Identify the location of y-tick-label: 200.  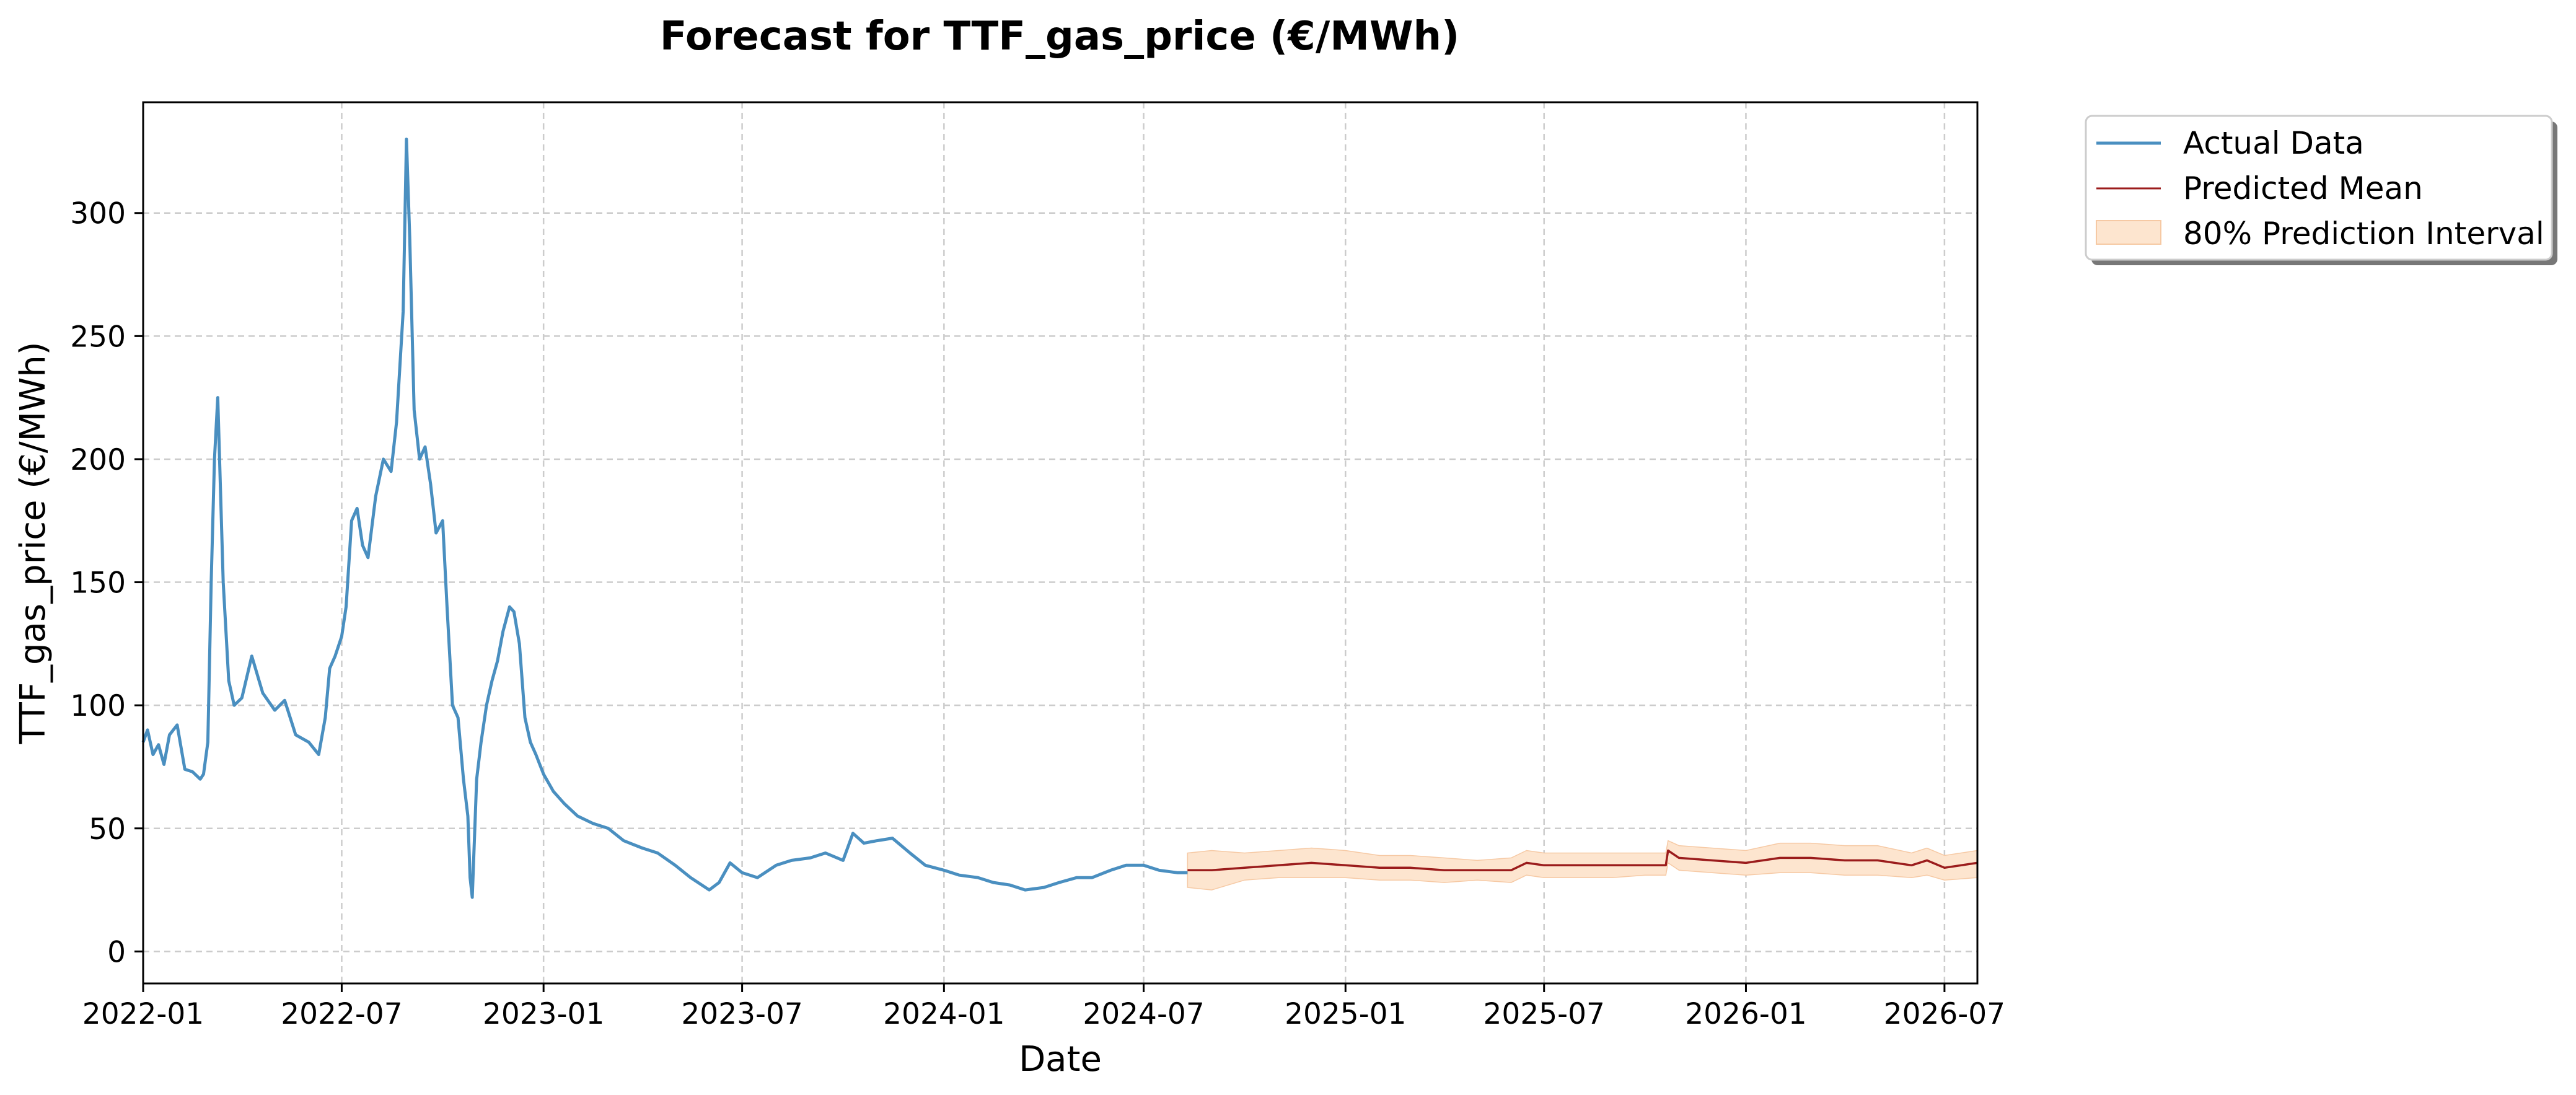
(98, 460).